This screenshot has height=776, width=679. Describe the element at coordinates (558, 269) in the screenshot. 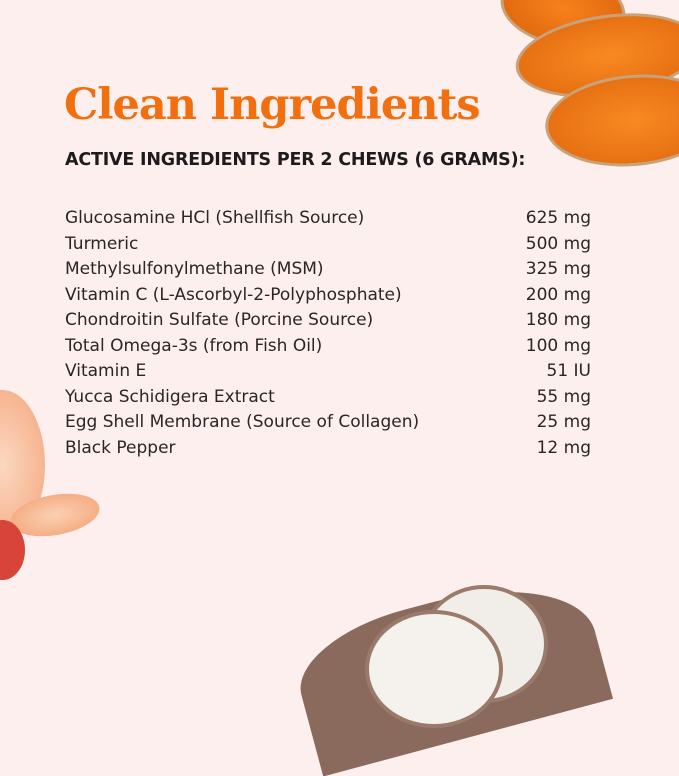

I see `ingredient-amount: 325 mg` at that location.